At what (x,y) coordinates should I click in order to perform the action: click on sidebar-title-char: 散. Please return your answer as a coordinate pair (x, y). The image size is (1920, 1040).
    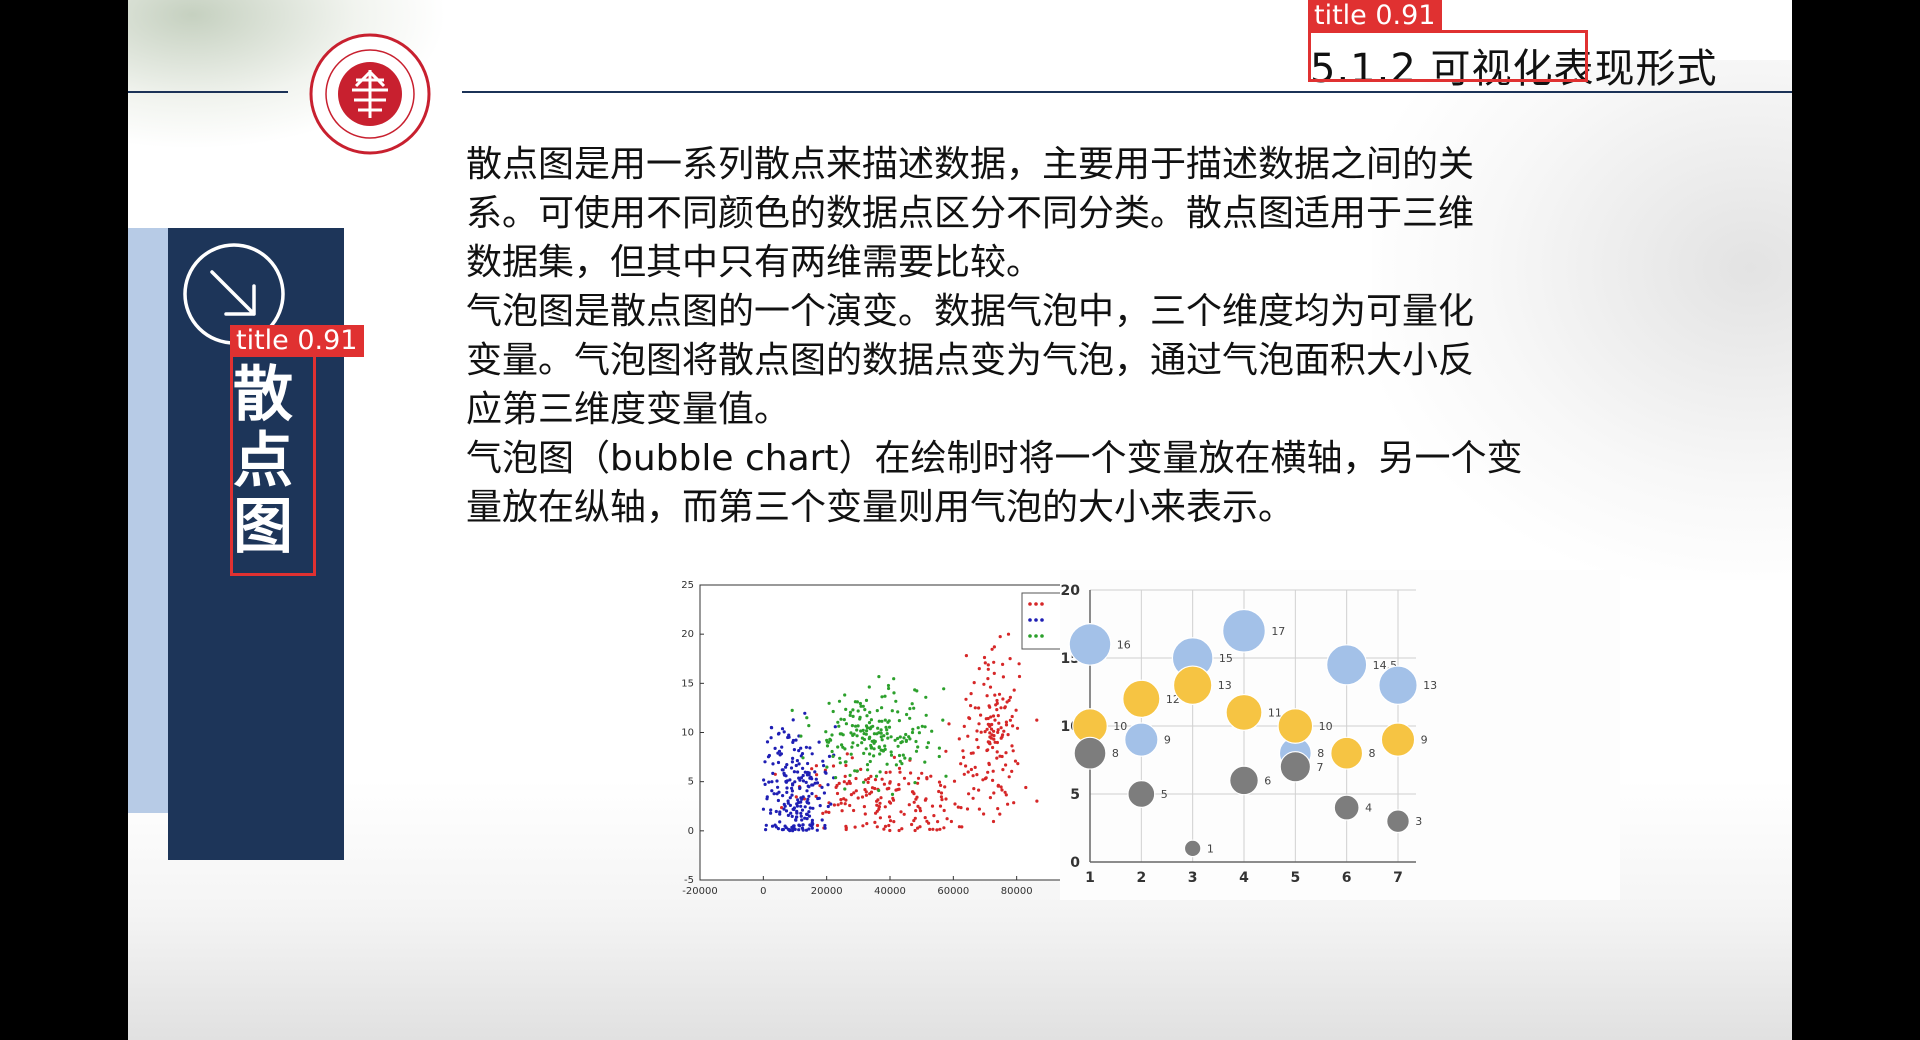
    Looking at the image, I should click on (263, 395).